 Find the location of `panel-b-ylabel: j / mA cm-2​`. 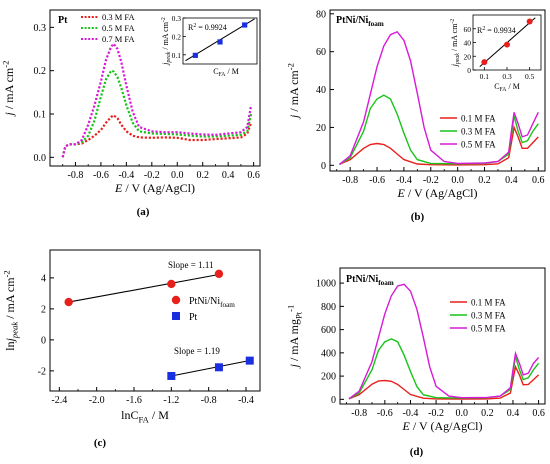

panel-b-ylabel: j / mA cm-2​ is located at coordinates (293, 91).